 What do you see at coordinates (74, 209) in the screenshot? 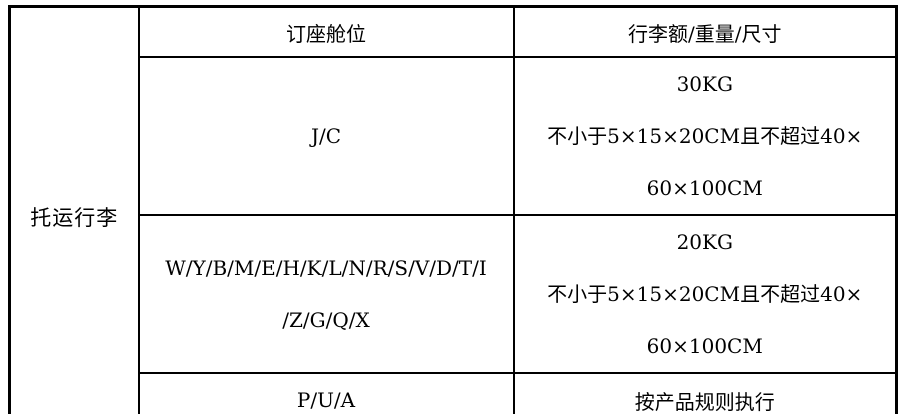
I see `row-header-checked-baggage: 托运行李` at bounding box center [74, 209].